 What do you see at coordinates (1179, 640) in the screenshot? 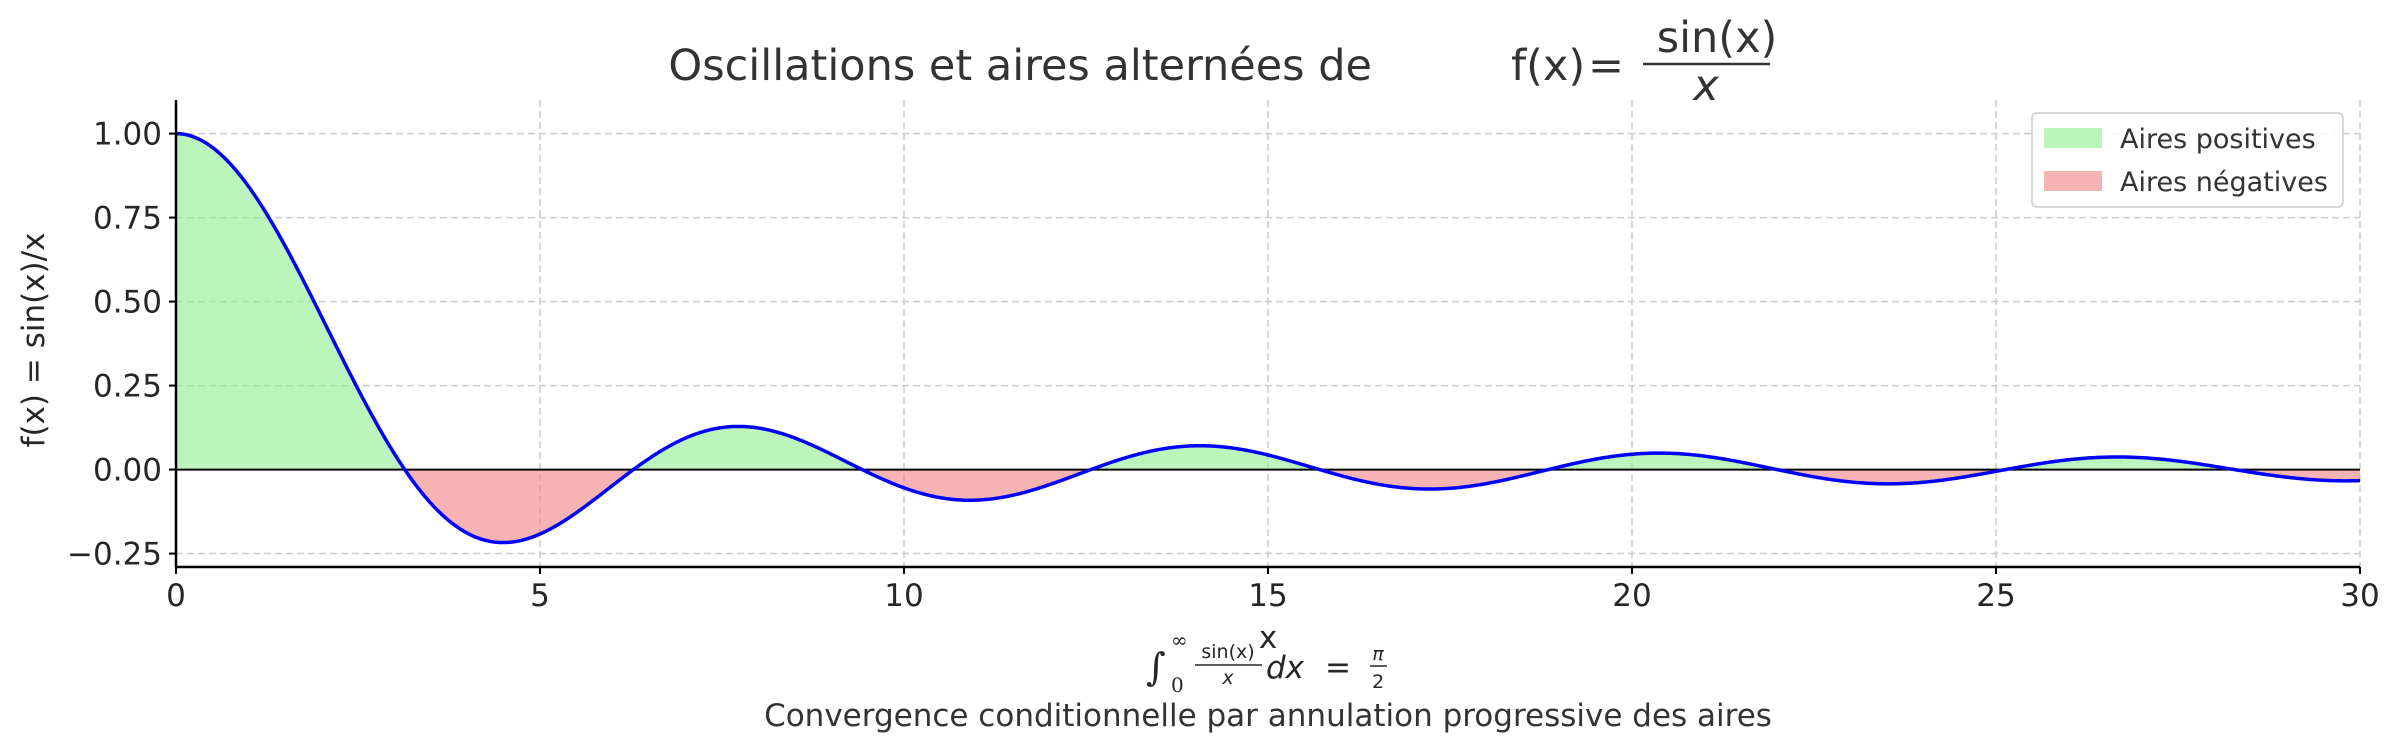
I see `integral-upper: ∞` at bounding box center [1179, 640].